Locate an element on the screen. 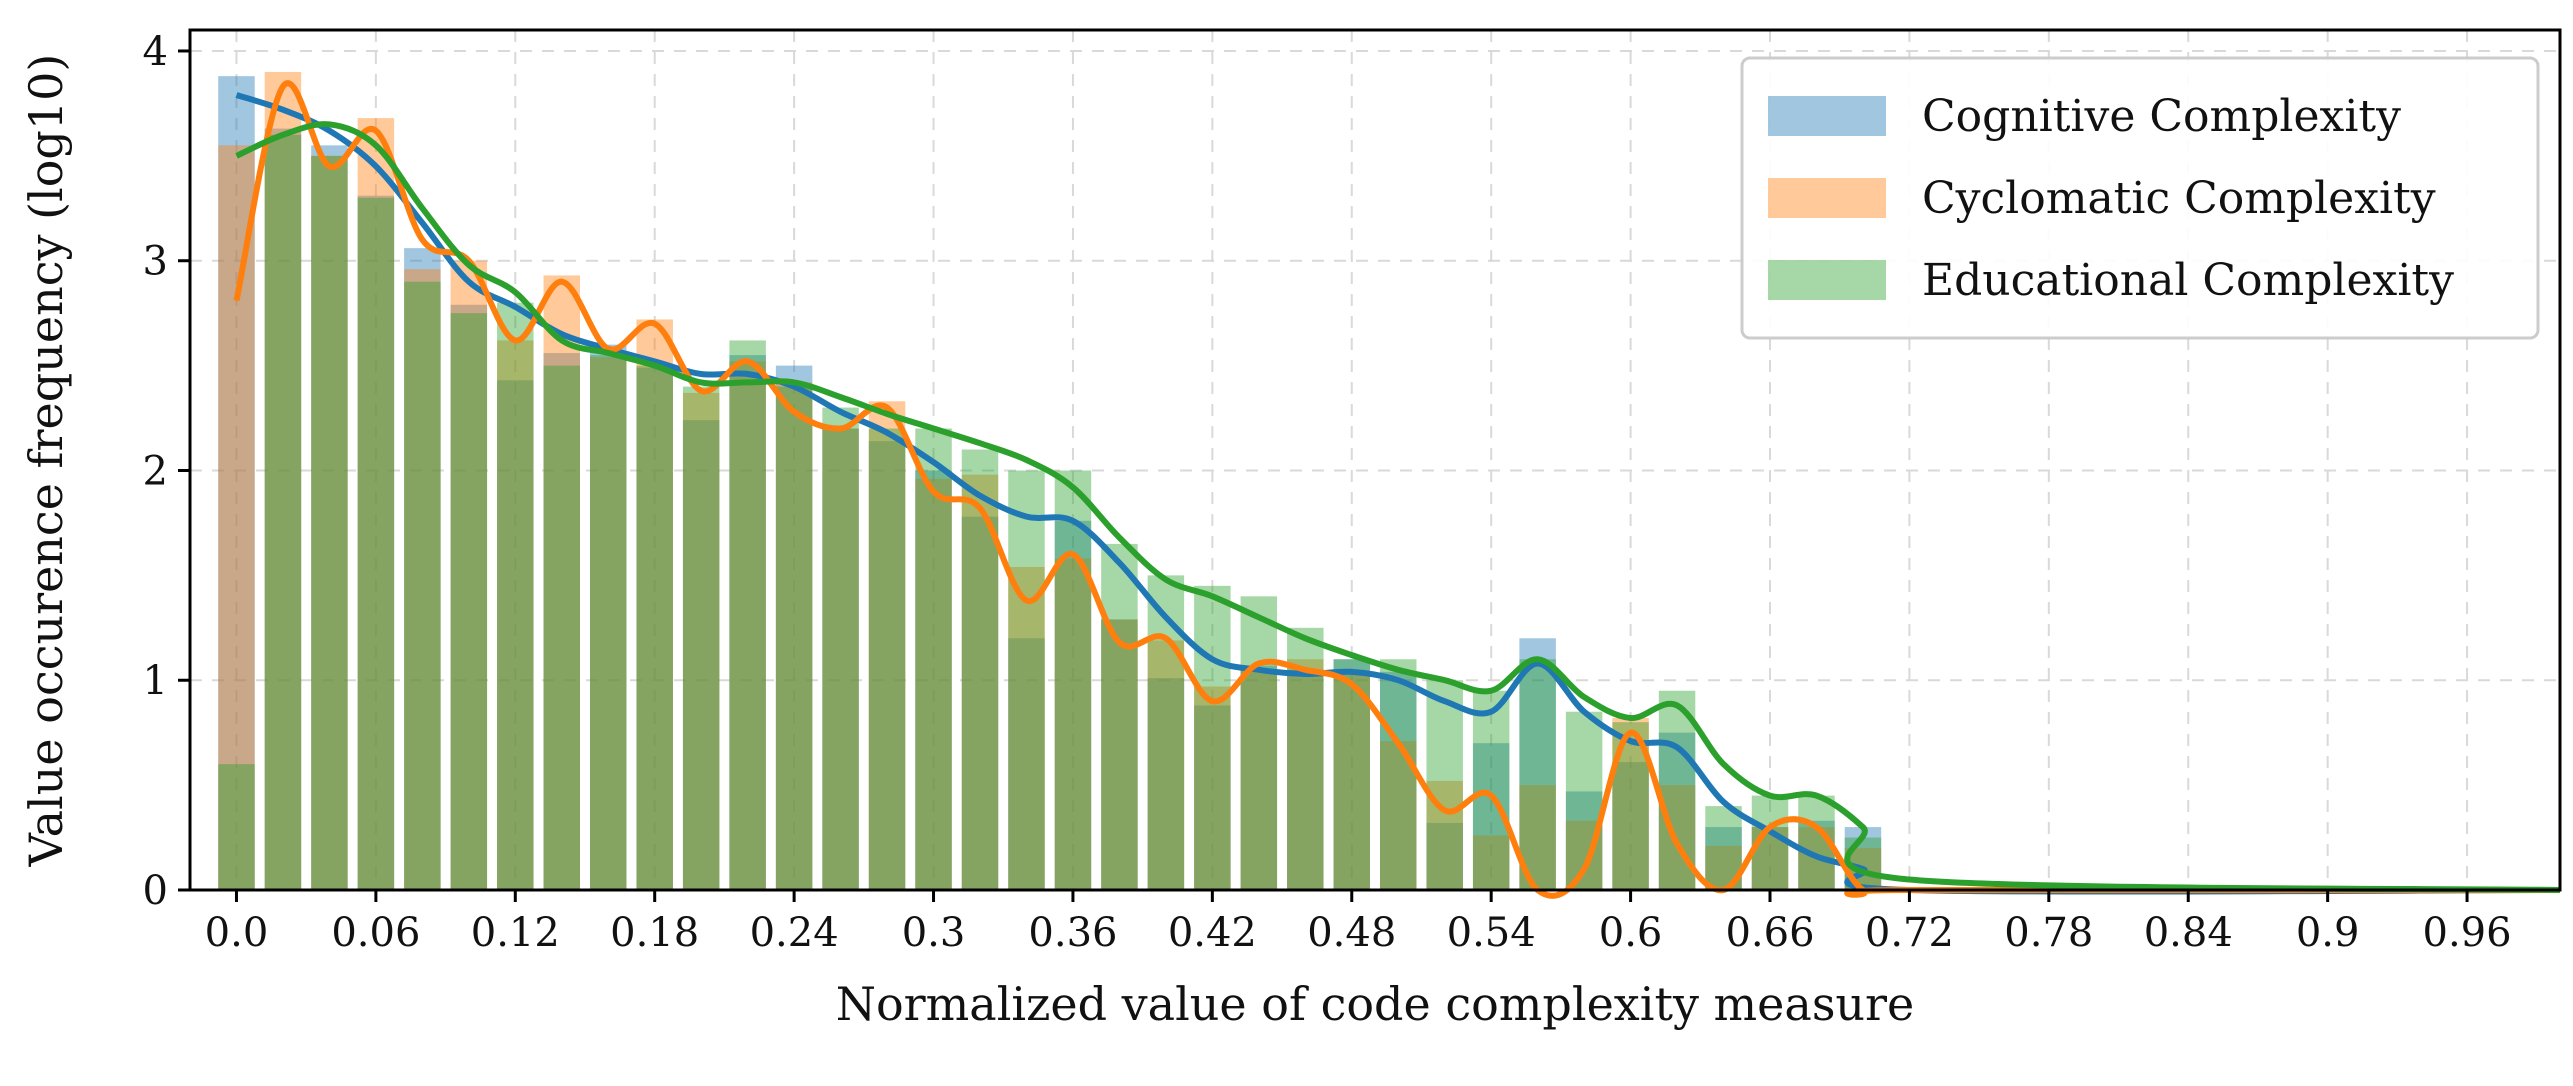 This screenshot has width=2573, height=1086. legend-label: Educational Complexity is located at coordinates (2188, 280).